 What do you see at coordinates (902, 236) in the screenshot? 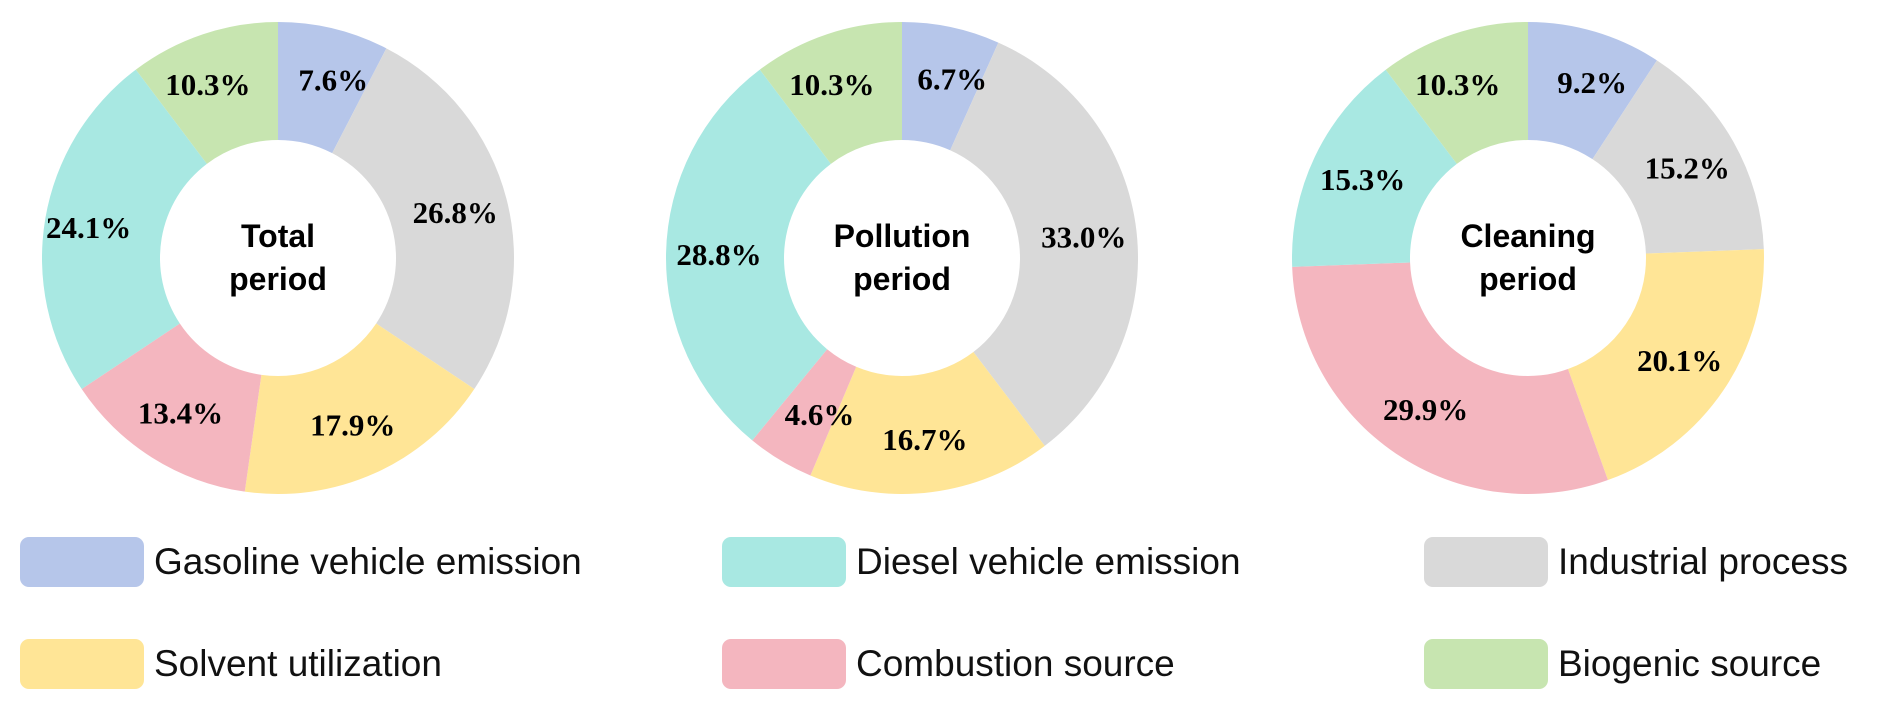
I see `center-label-line-1: Pollution` at bounding box center [902, 236].